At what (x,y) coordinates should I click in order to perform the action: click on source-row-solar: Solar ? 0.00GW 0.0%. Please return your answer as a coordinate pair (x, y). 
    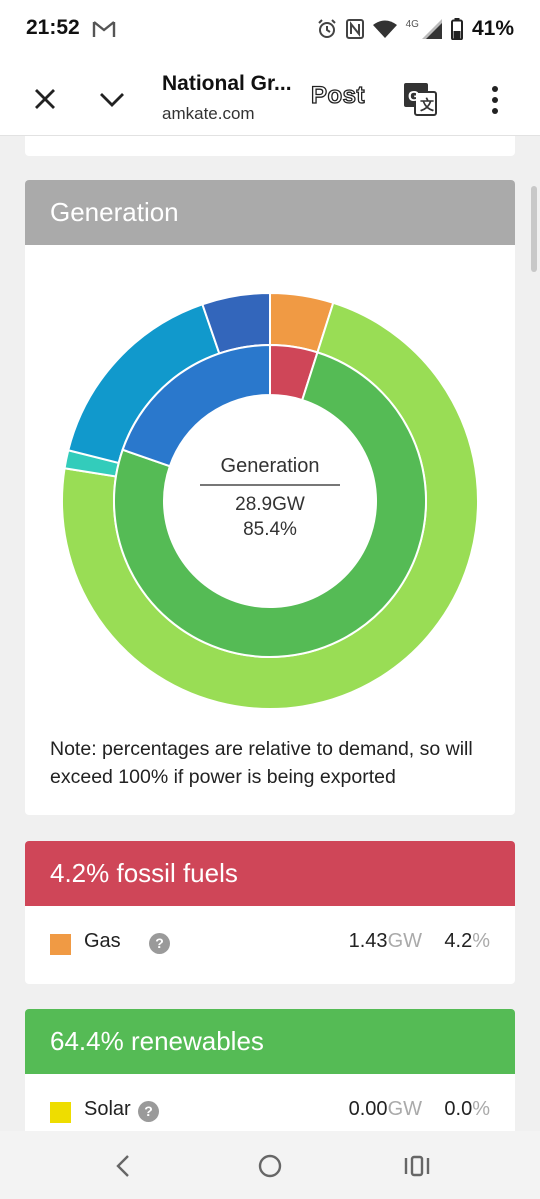
    Looking at the image, I should click on (270, 1111).